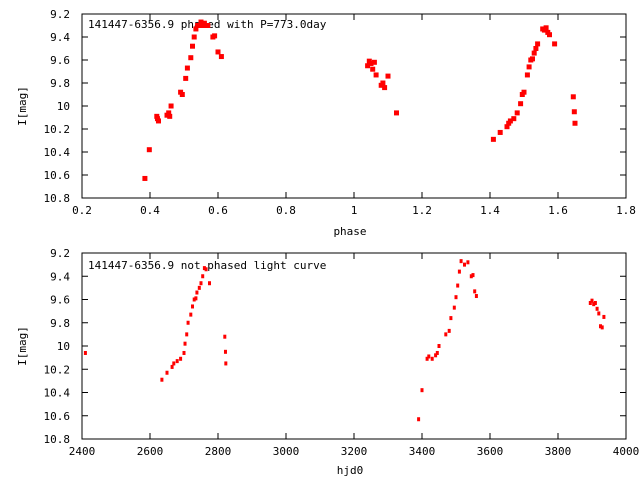 This screenshot has height=480, width=640. Describe the element at coordinates (22, 346) in the screenshot. I see `unphased-y-axis-label: I[mag]` at that location.